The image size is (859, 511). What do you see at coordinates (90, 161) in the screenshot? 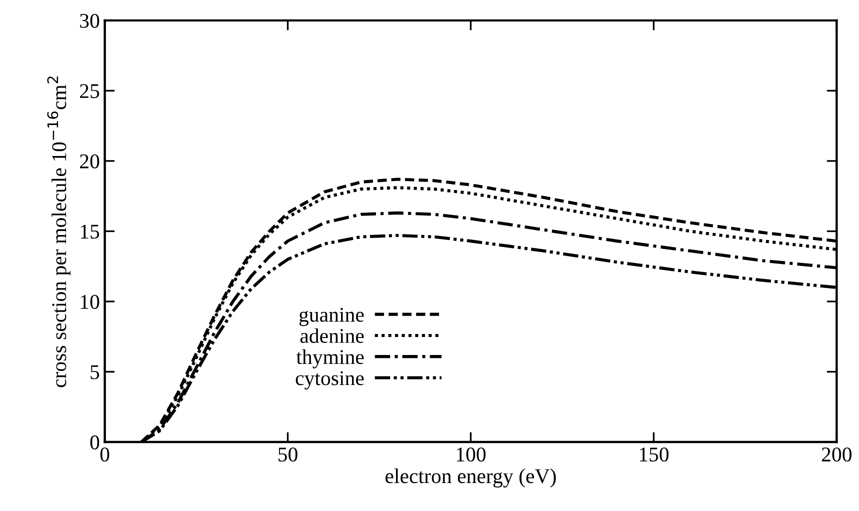
I see `y-tick-label: 20` at bounding box center [90, 161].